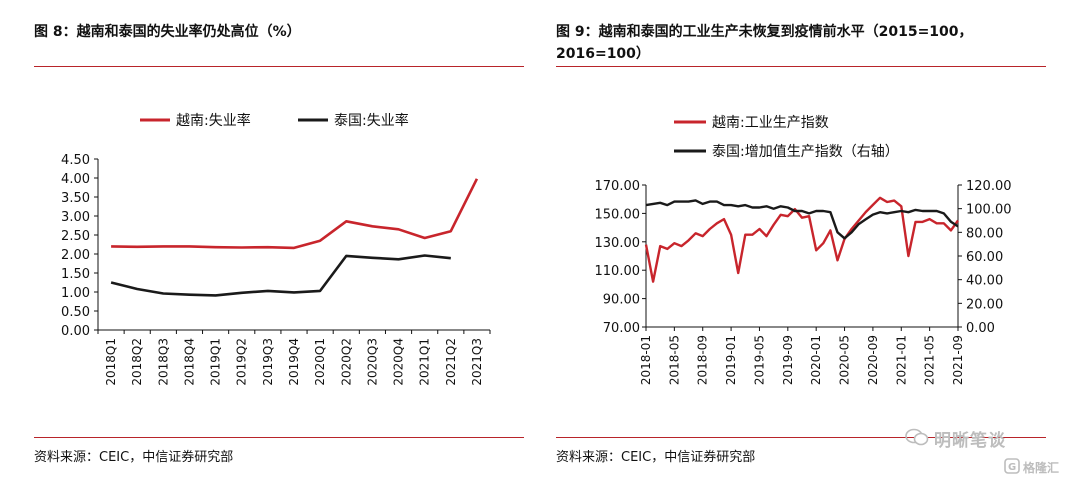  Describe the element at coordinates (399, 362) in the screenshot. I see `x-tick-label: 2020Q4` at that location.